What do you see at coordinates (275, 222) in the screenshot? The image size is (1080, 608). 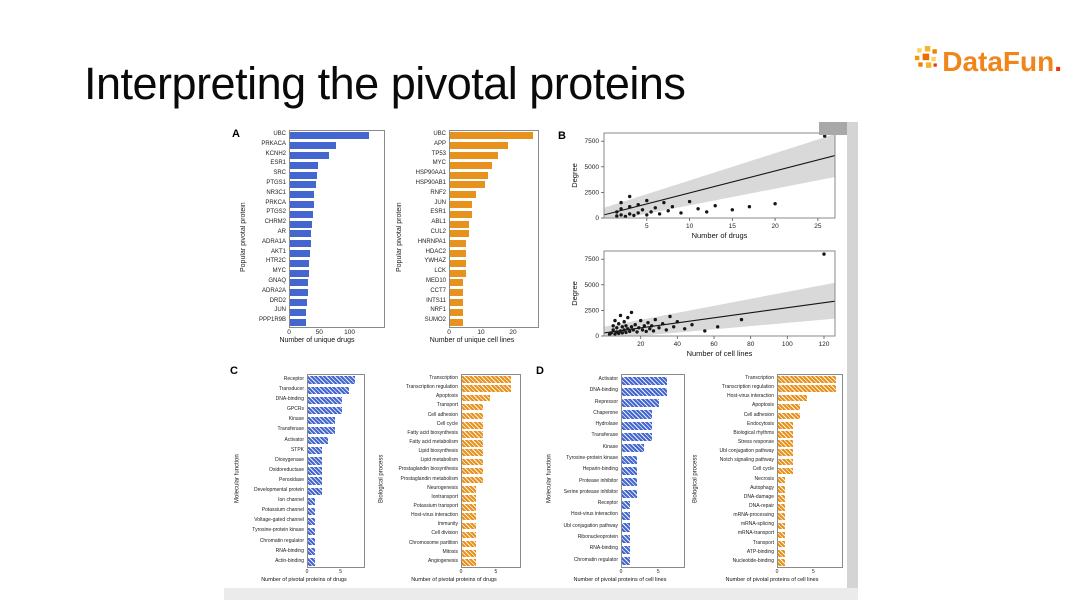 I see `category-label: CHRM2` at bounding box center [275, 222].